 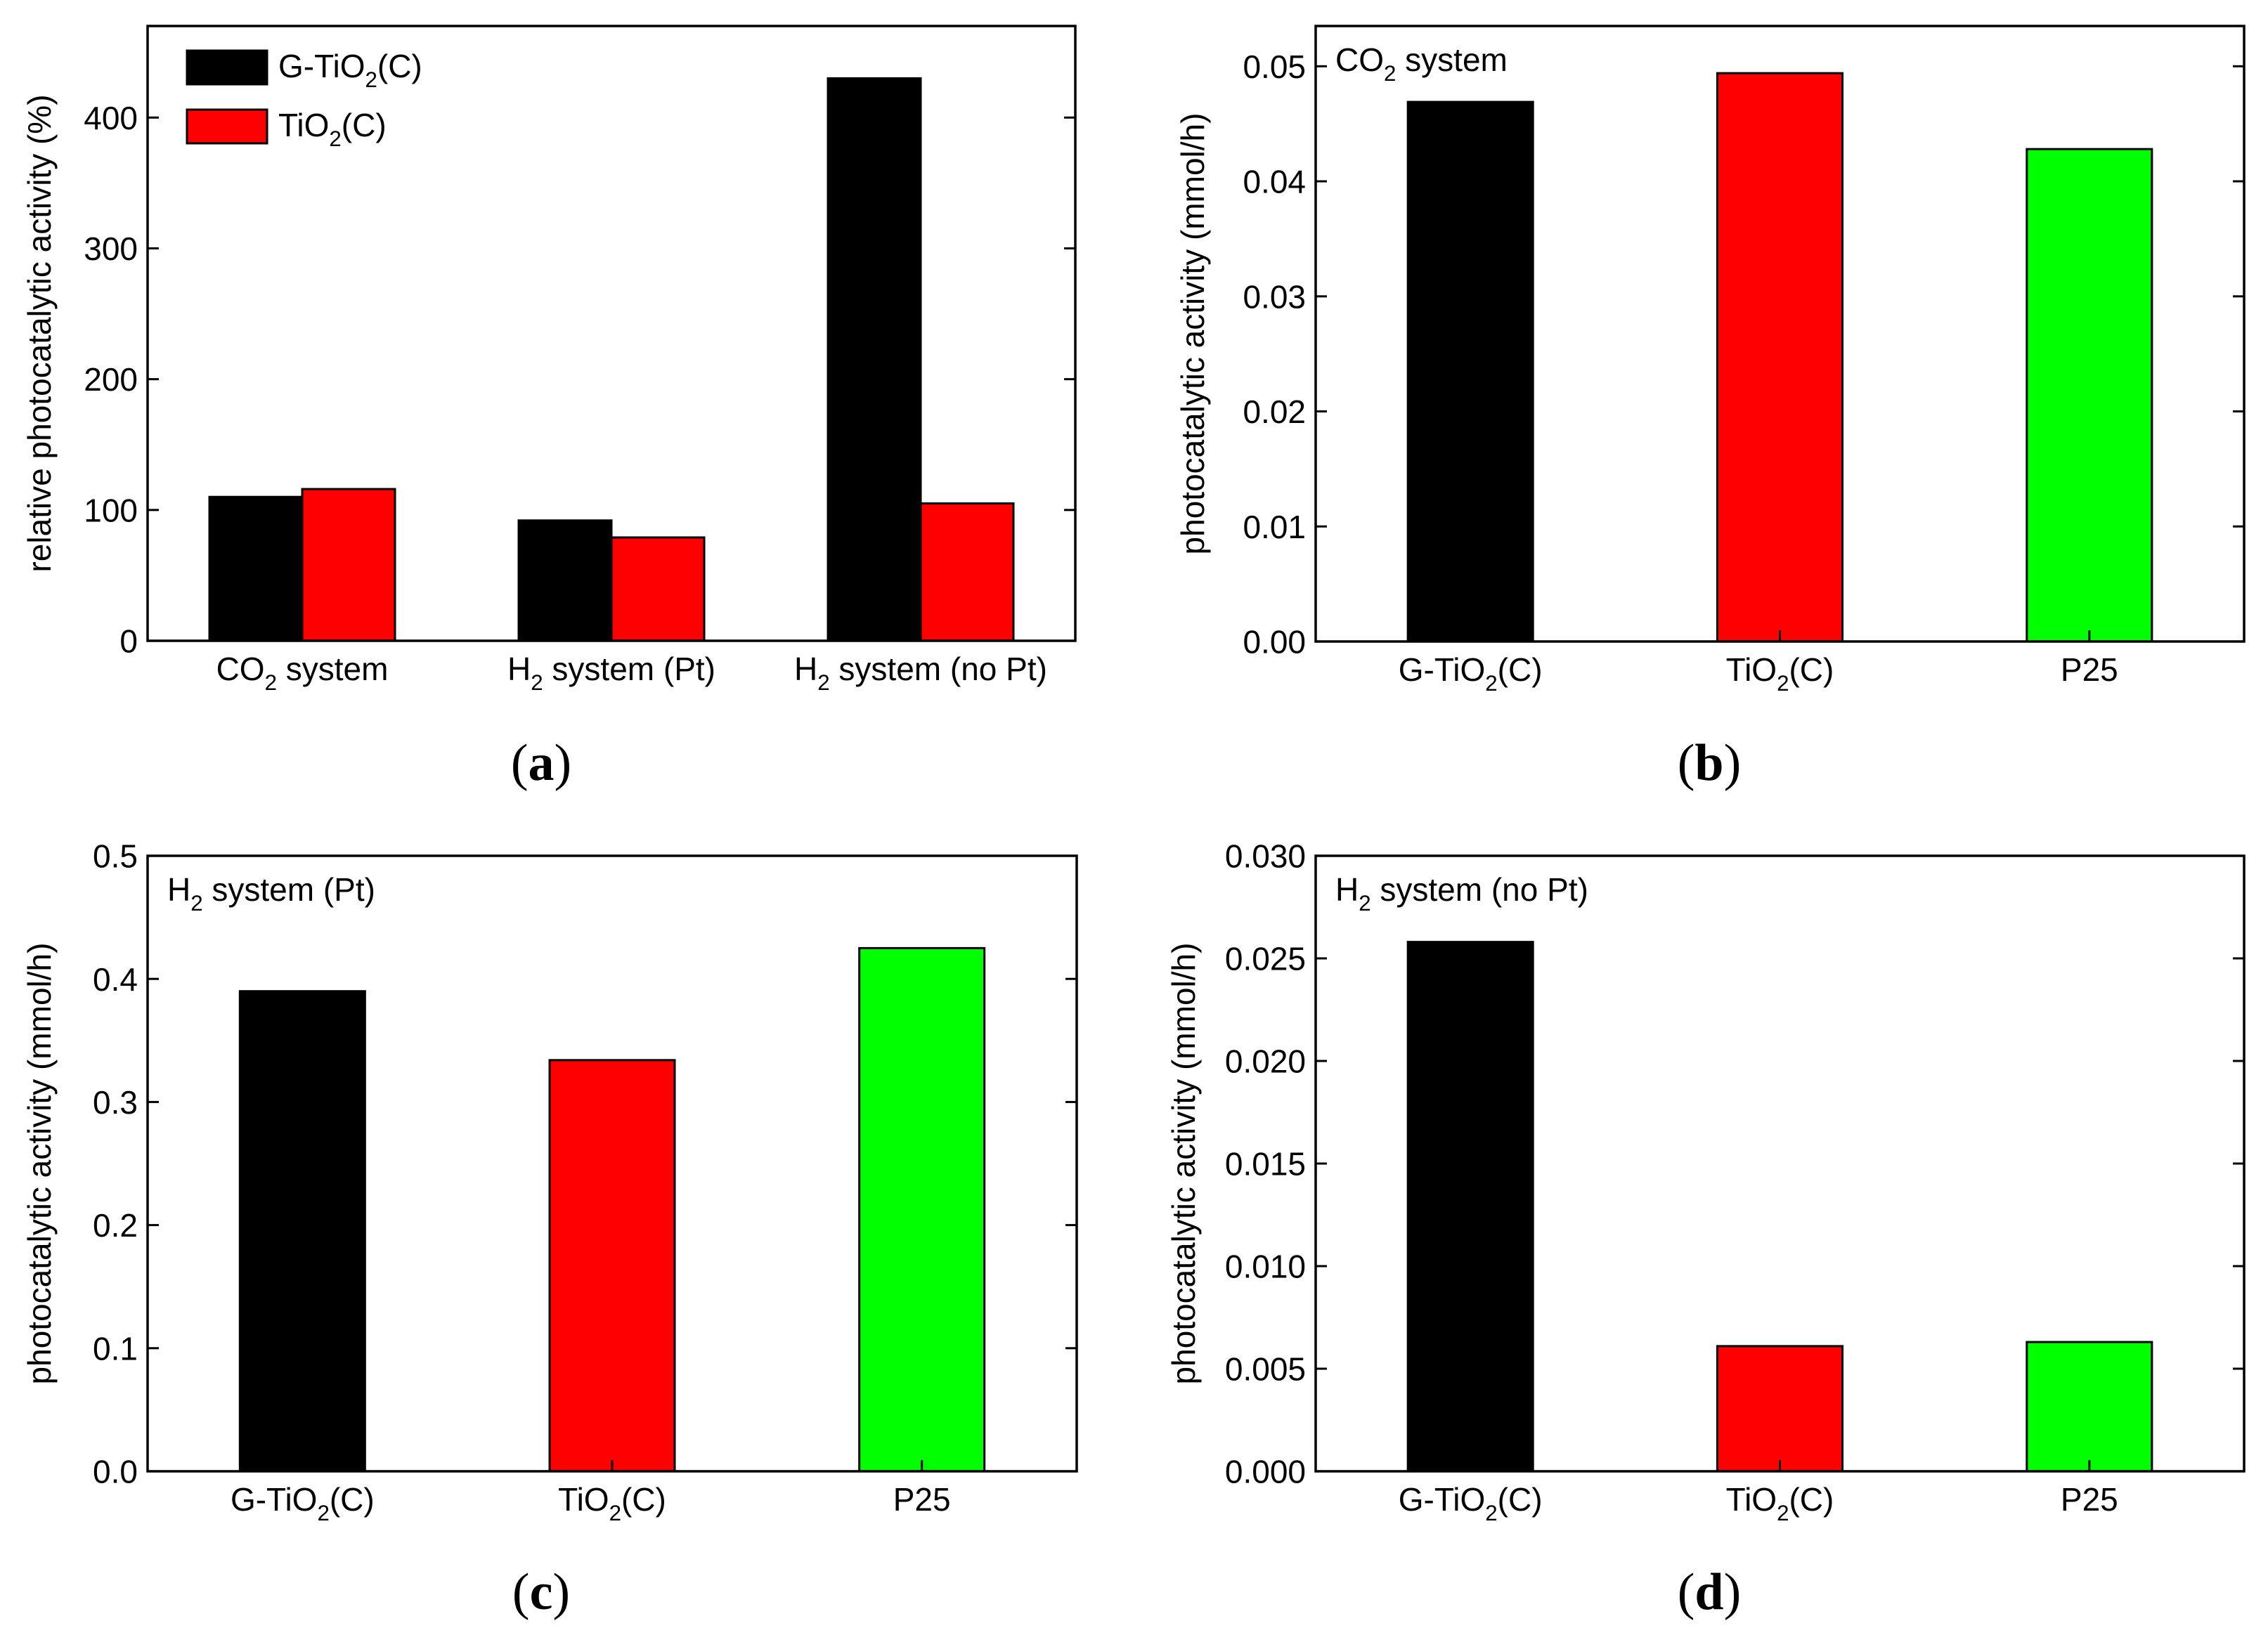 I want to click on panel-c-caption-open: (, so click(x=521, y=1592).